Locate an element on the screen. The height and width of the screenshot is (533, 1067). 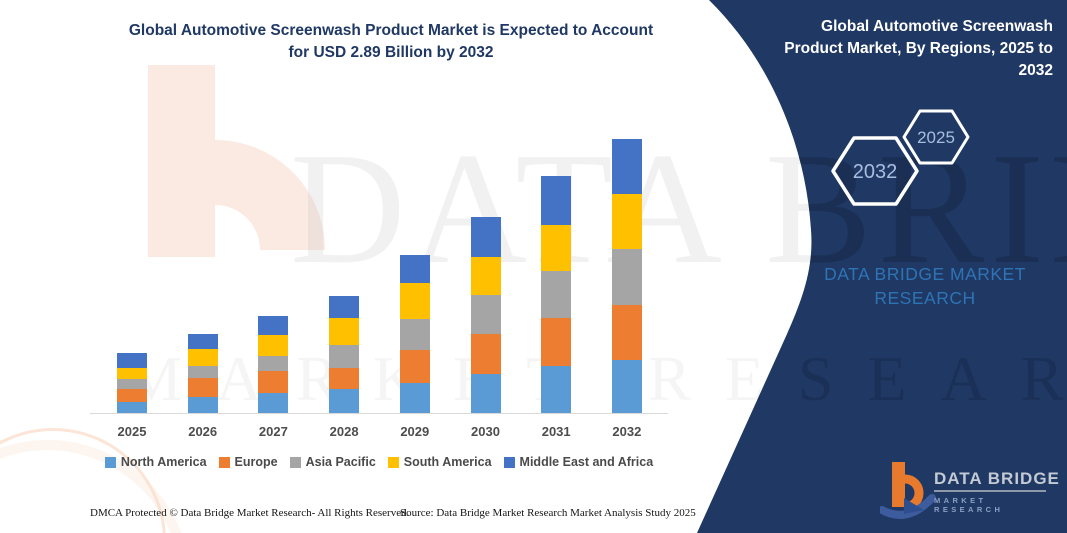
panel-title-line2: Product Market, By Regions, 2025 to is located at coordinates (918, 48).